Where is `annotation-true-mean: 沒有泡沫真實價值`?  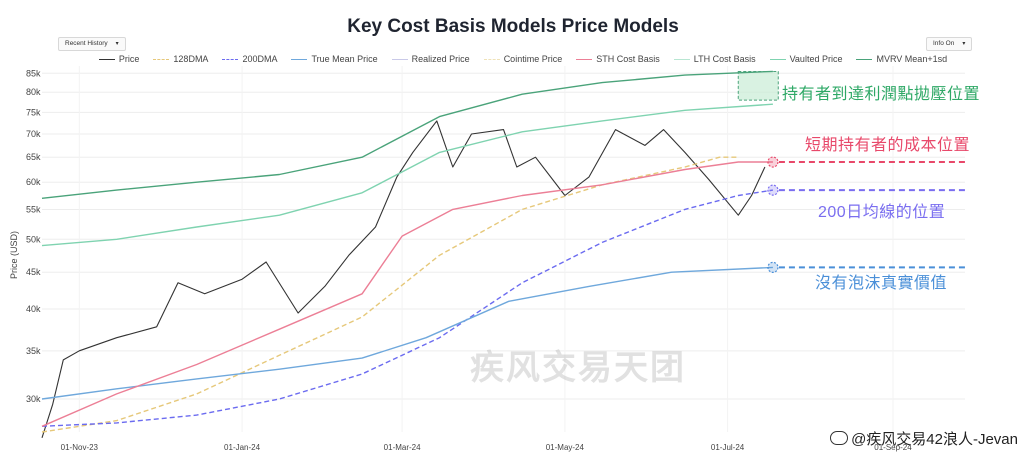 annotation-true-mean: 沒有泡沫真實價值 is located at coordinates (881, 283).